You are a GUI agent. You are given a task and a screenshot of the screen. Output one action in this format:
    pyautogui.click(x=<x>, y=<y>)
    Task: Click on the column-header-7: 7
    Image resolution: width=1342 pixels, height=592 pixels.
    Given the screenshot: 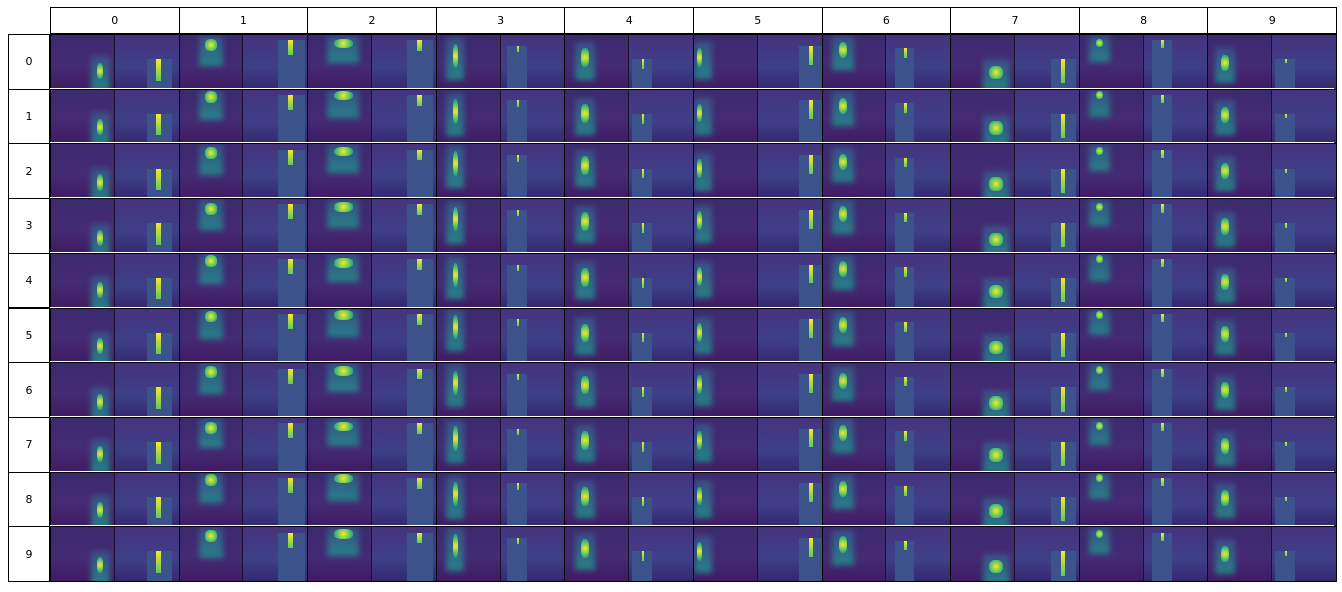 What is the action you would take?
    pyautogui.click(x=1015, y=20)
    